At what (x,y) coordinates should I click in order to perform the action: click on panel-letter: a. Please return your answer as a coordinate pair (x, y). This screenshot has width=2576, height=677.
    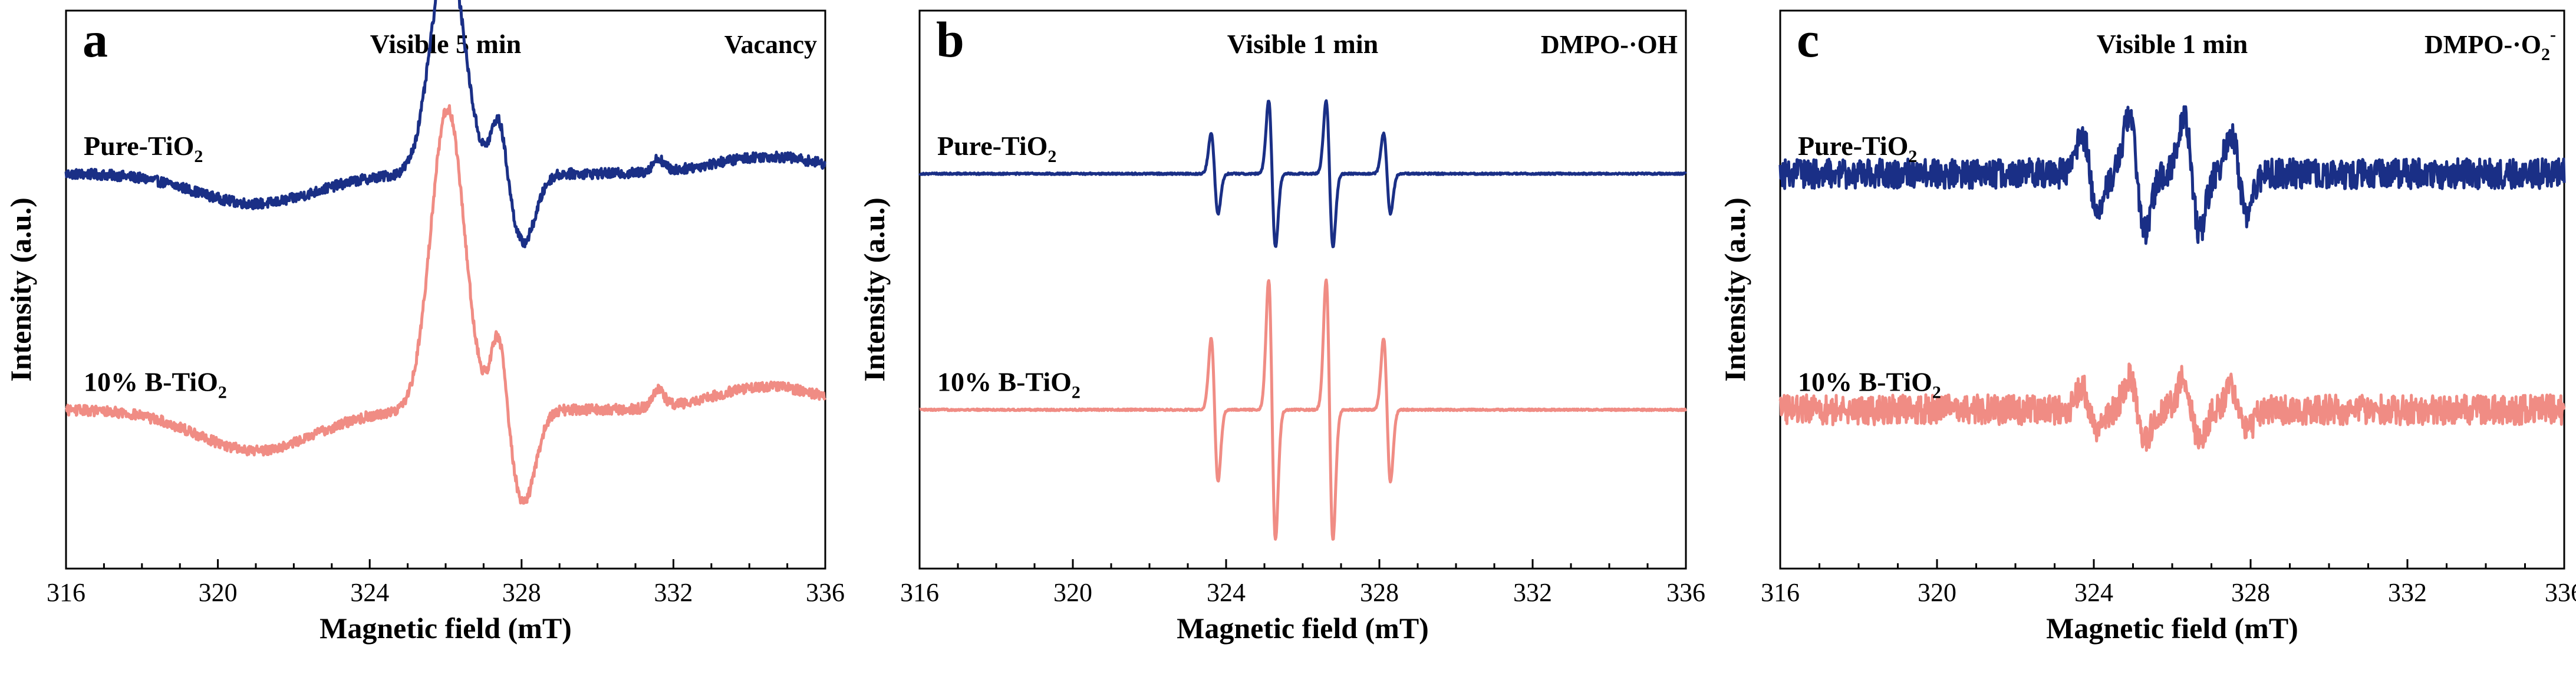
    Looking at the image, I should click on (95, 39).